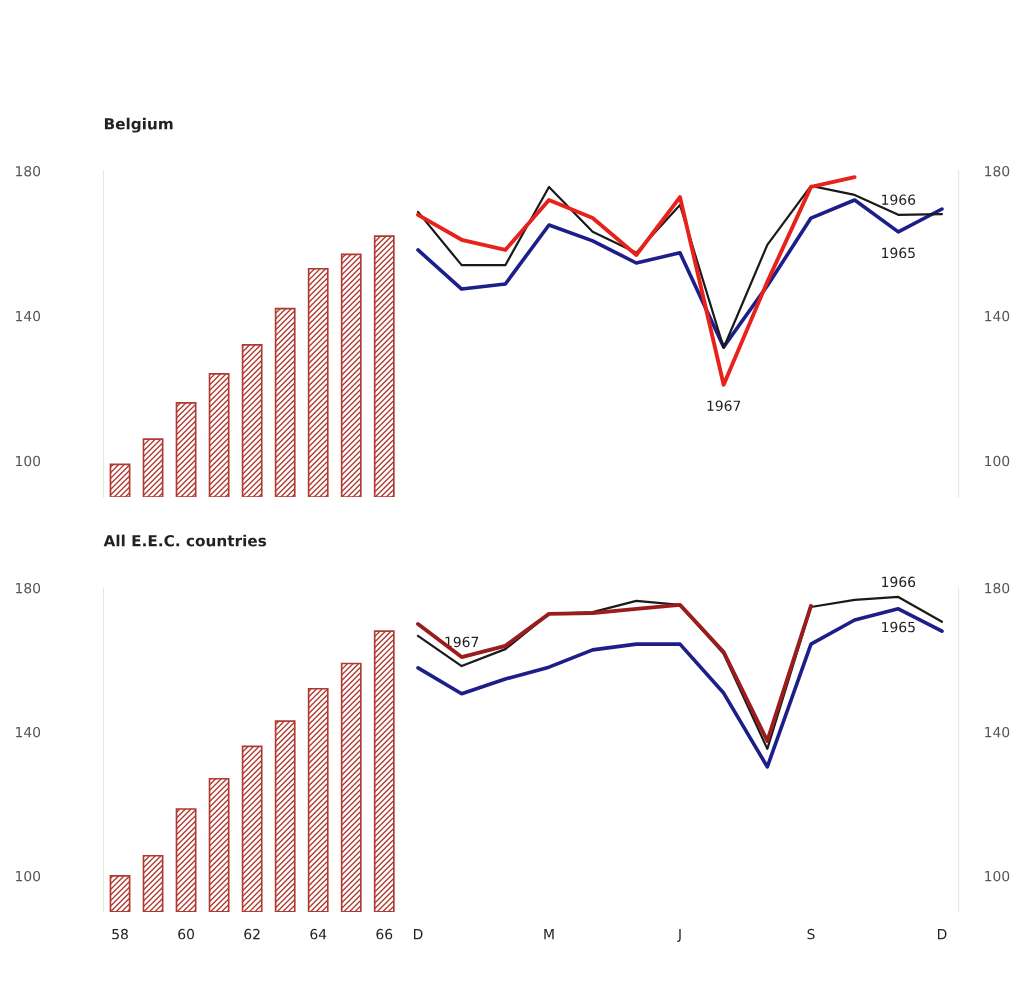 This screenshot has height=997, width=1025. I want to click on x-tick-label: 66, so click(384, 934).